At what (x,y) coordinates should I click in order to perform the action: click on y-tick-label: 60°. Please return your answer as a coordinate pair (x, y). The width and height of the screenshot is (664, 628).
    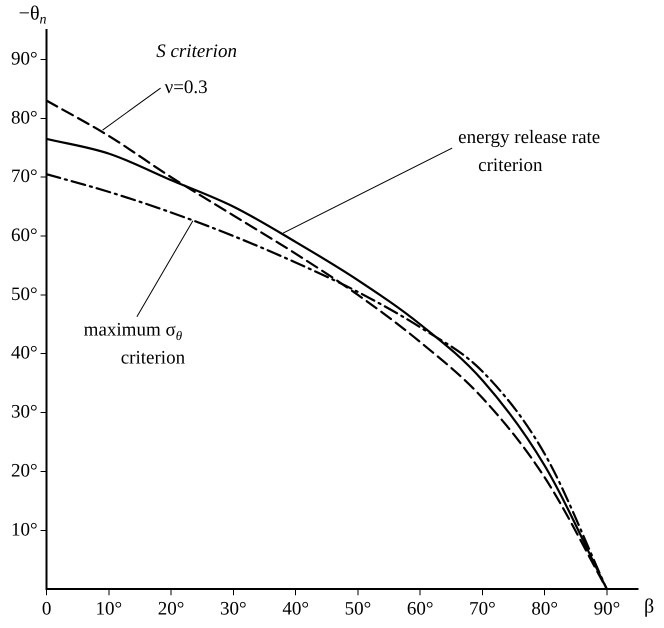
    Looking at the image, I should click on (24, 235).